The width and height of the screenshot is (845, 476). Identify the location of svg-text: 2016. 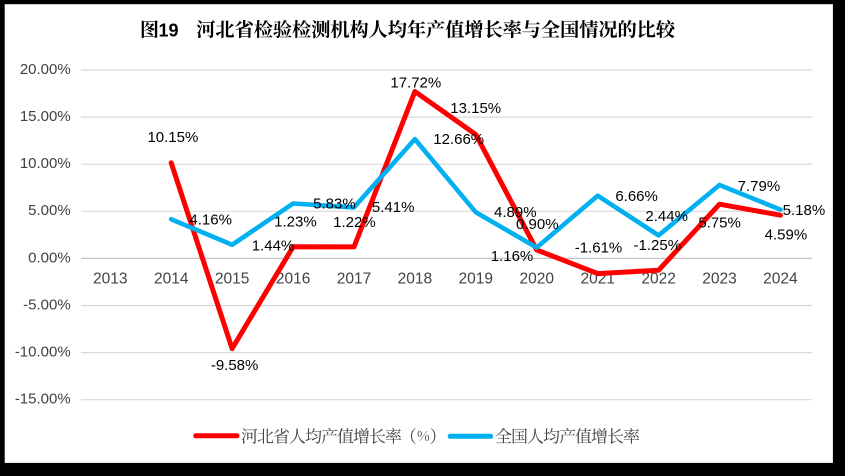
(293, 278).